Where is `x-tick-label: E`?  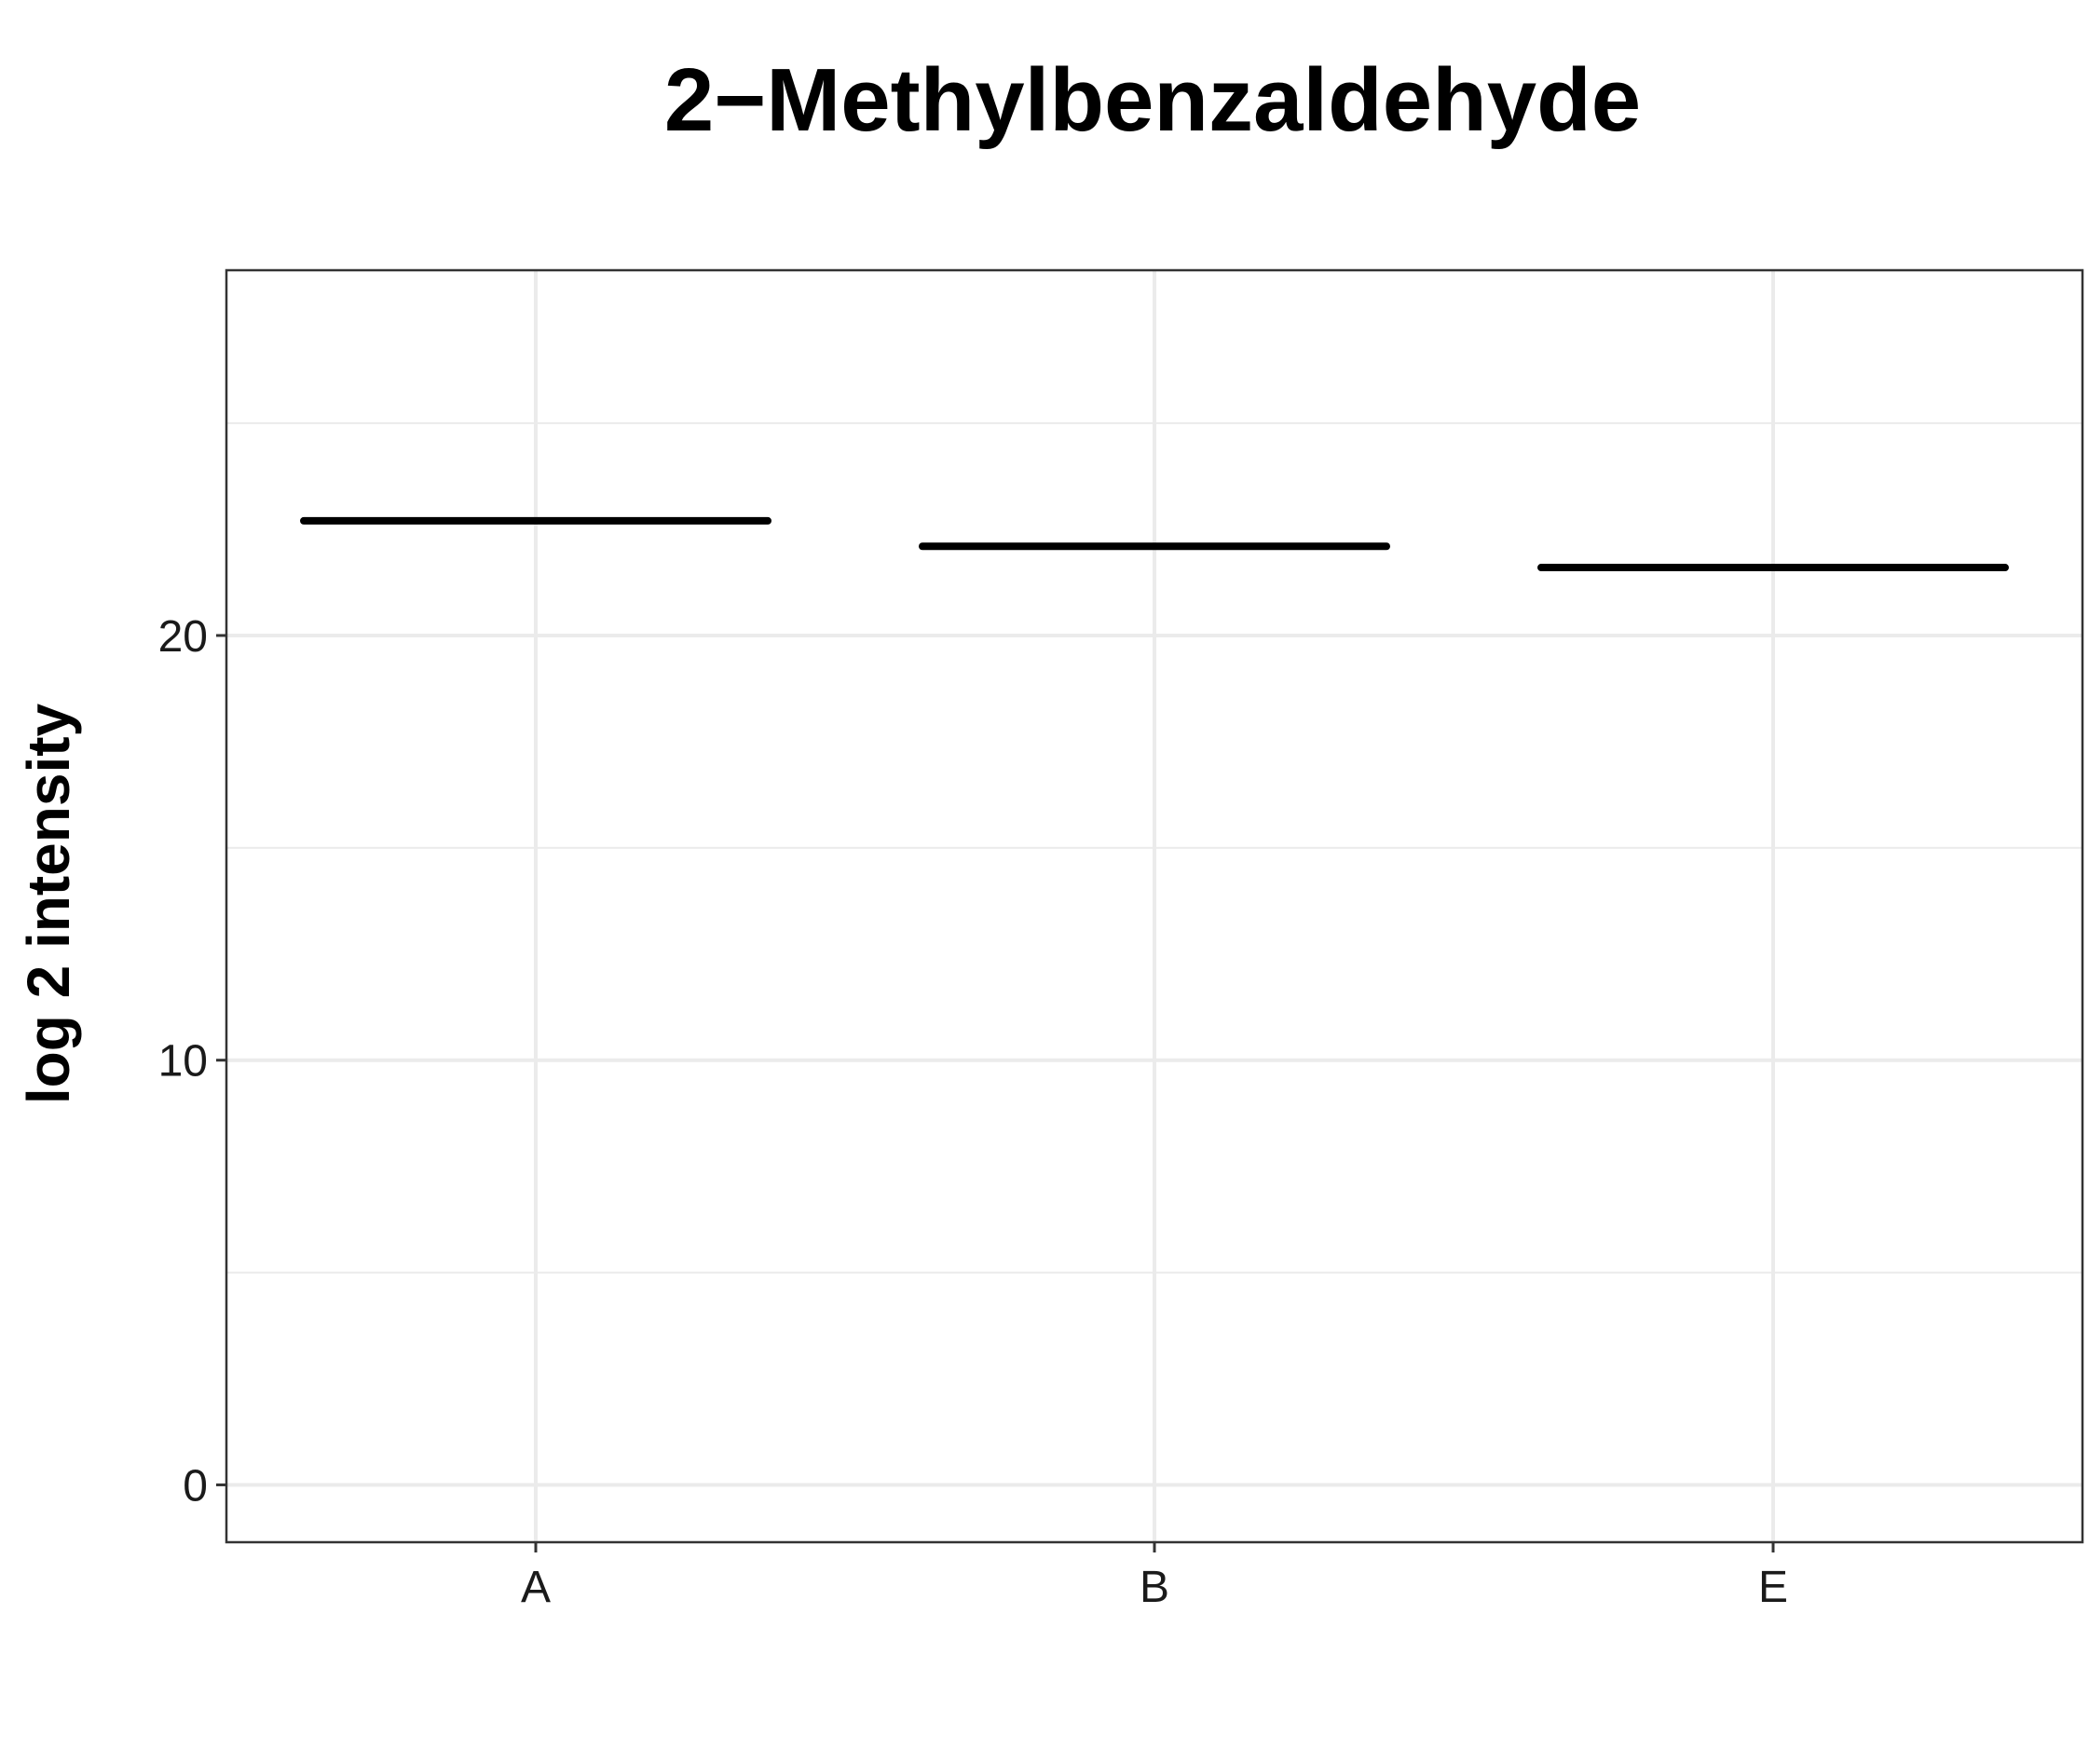
x-tick-label: E is located at coordinates (1773, 1587).